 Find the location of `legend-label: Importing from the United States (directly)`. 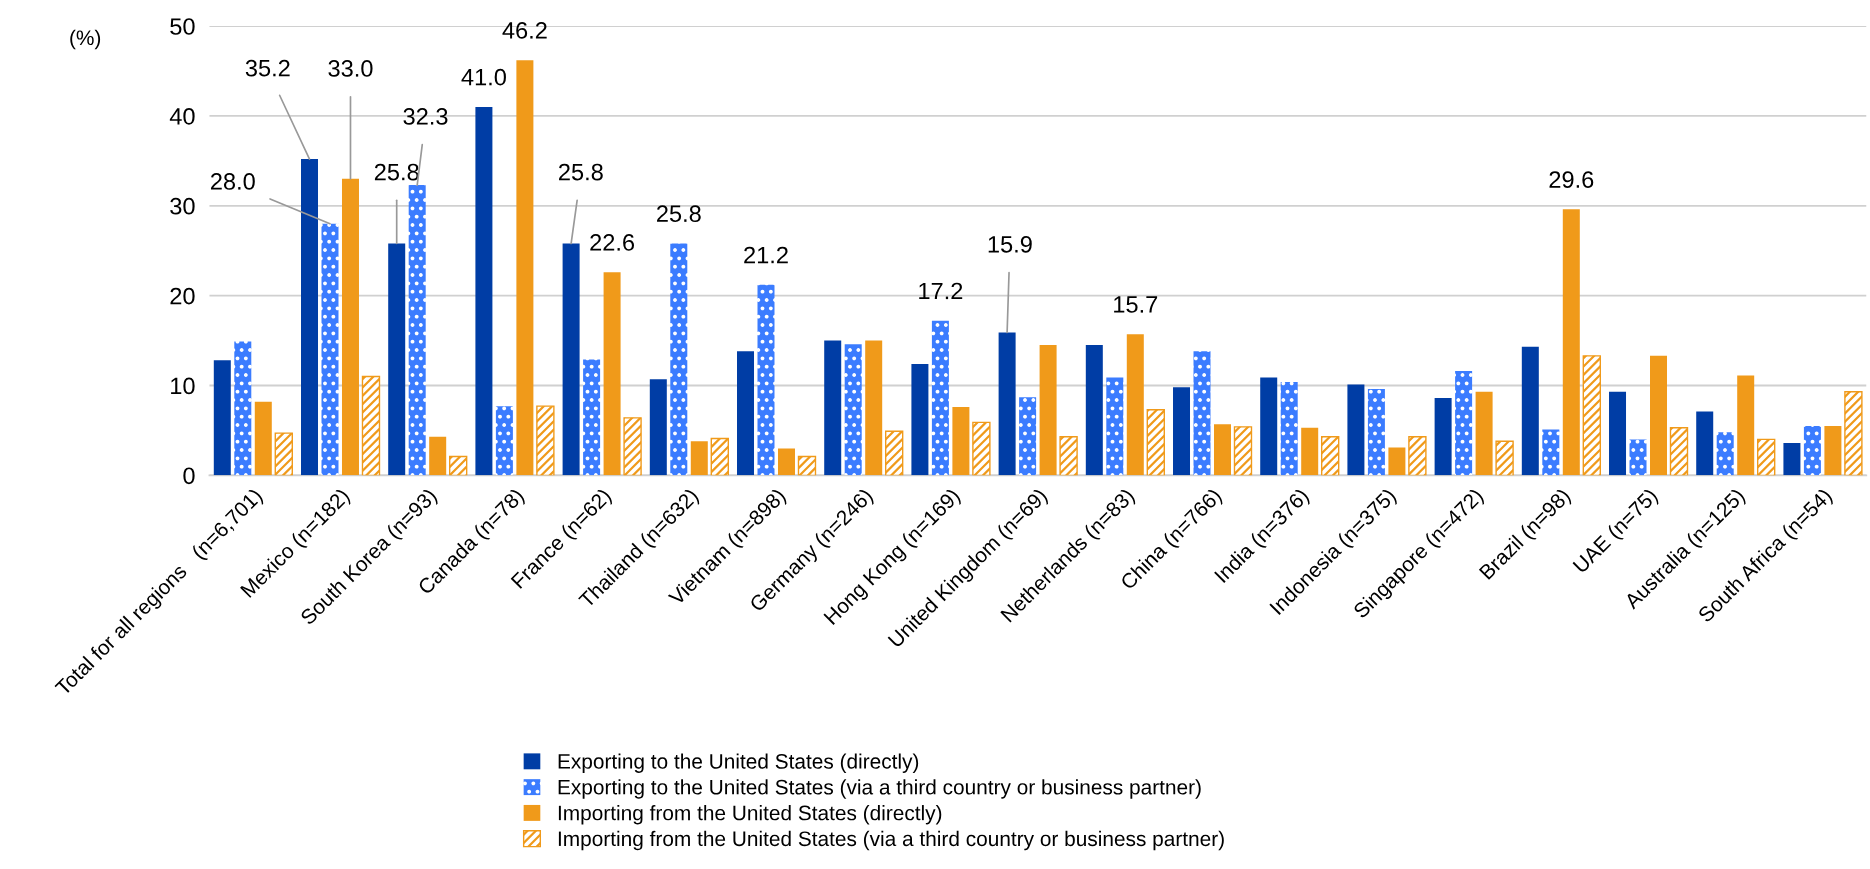

legend-label: Importing from the United States (directly) is located at coordinates (750, 815).